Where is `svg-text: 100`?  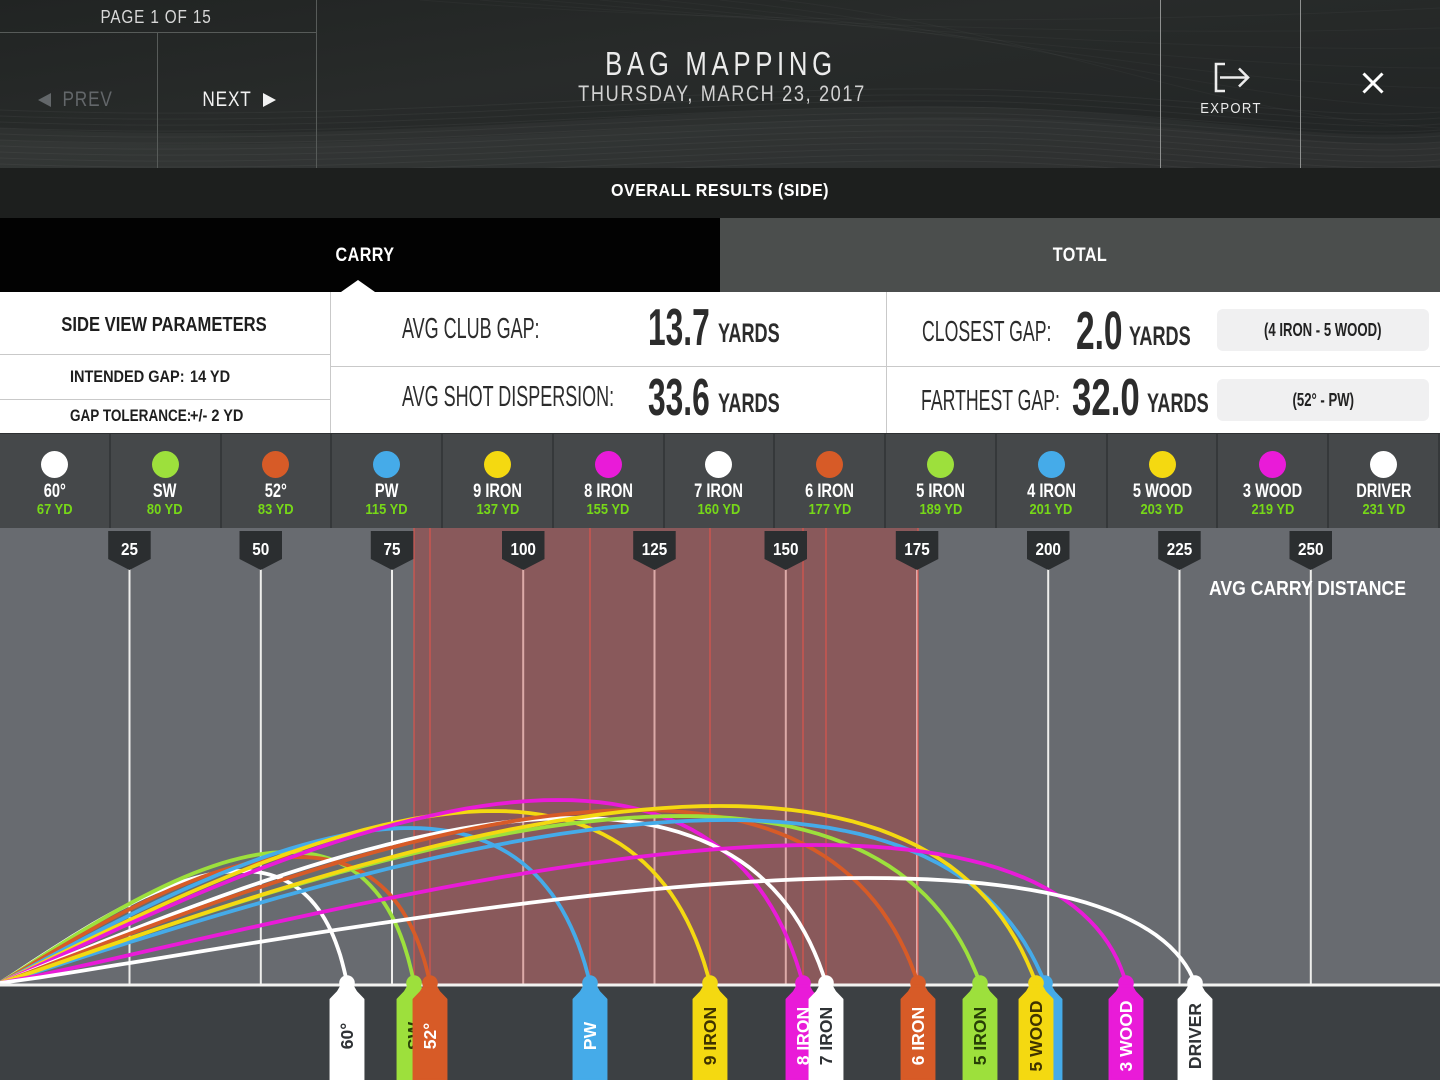
svg-text: 100 is located at coordinates (523, 549).